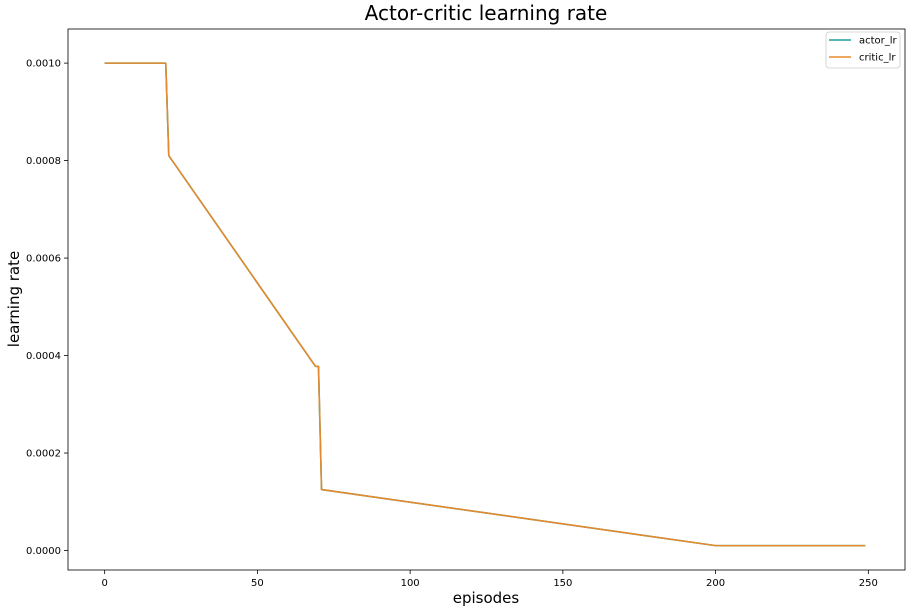 Image resolution: width=918 pixels, height=609 pixels. I want to click on y-tick-label: 0.0006, so click(43, 259).